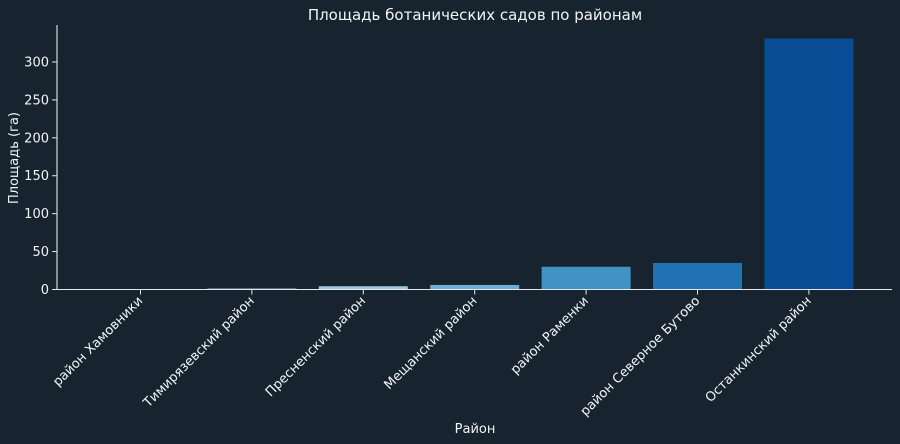 This screenshot has width=900, height=444. Describe the element at coordinates (550, 336) in the screenshot. I see `x-tick-label-4: район Раменки` at that location.